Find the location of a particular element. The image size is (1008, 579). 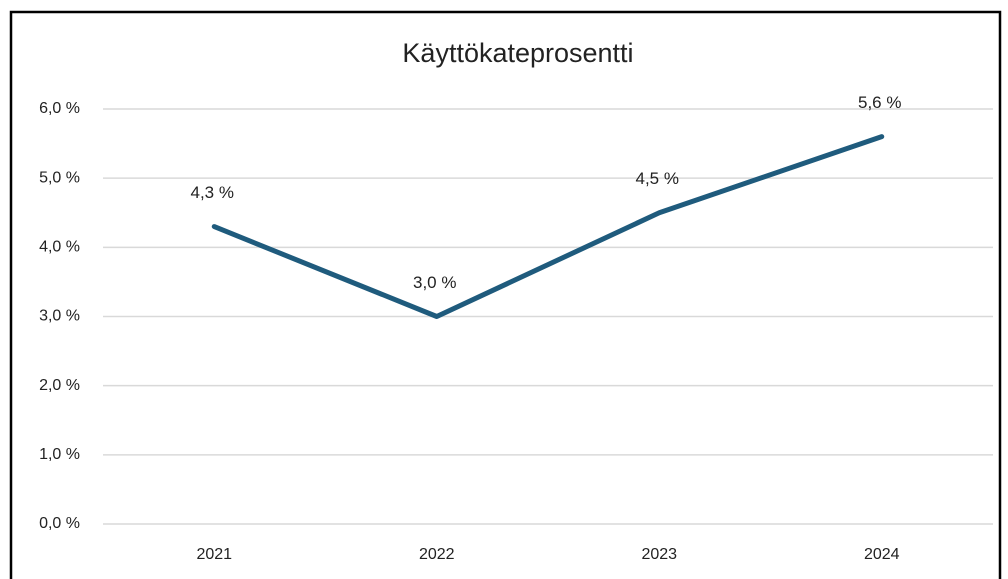

y-tick-label: 3,0 % is located at coordinates (59, 316).